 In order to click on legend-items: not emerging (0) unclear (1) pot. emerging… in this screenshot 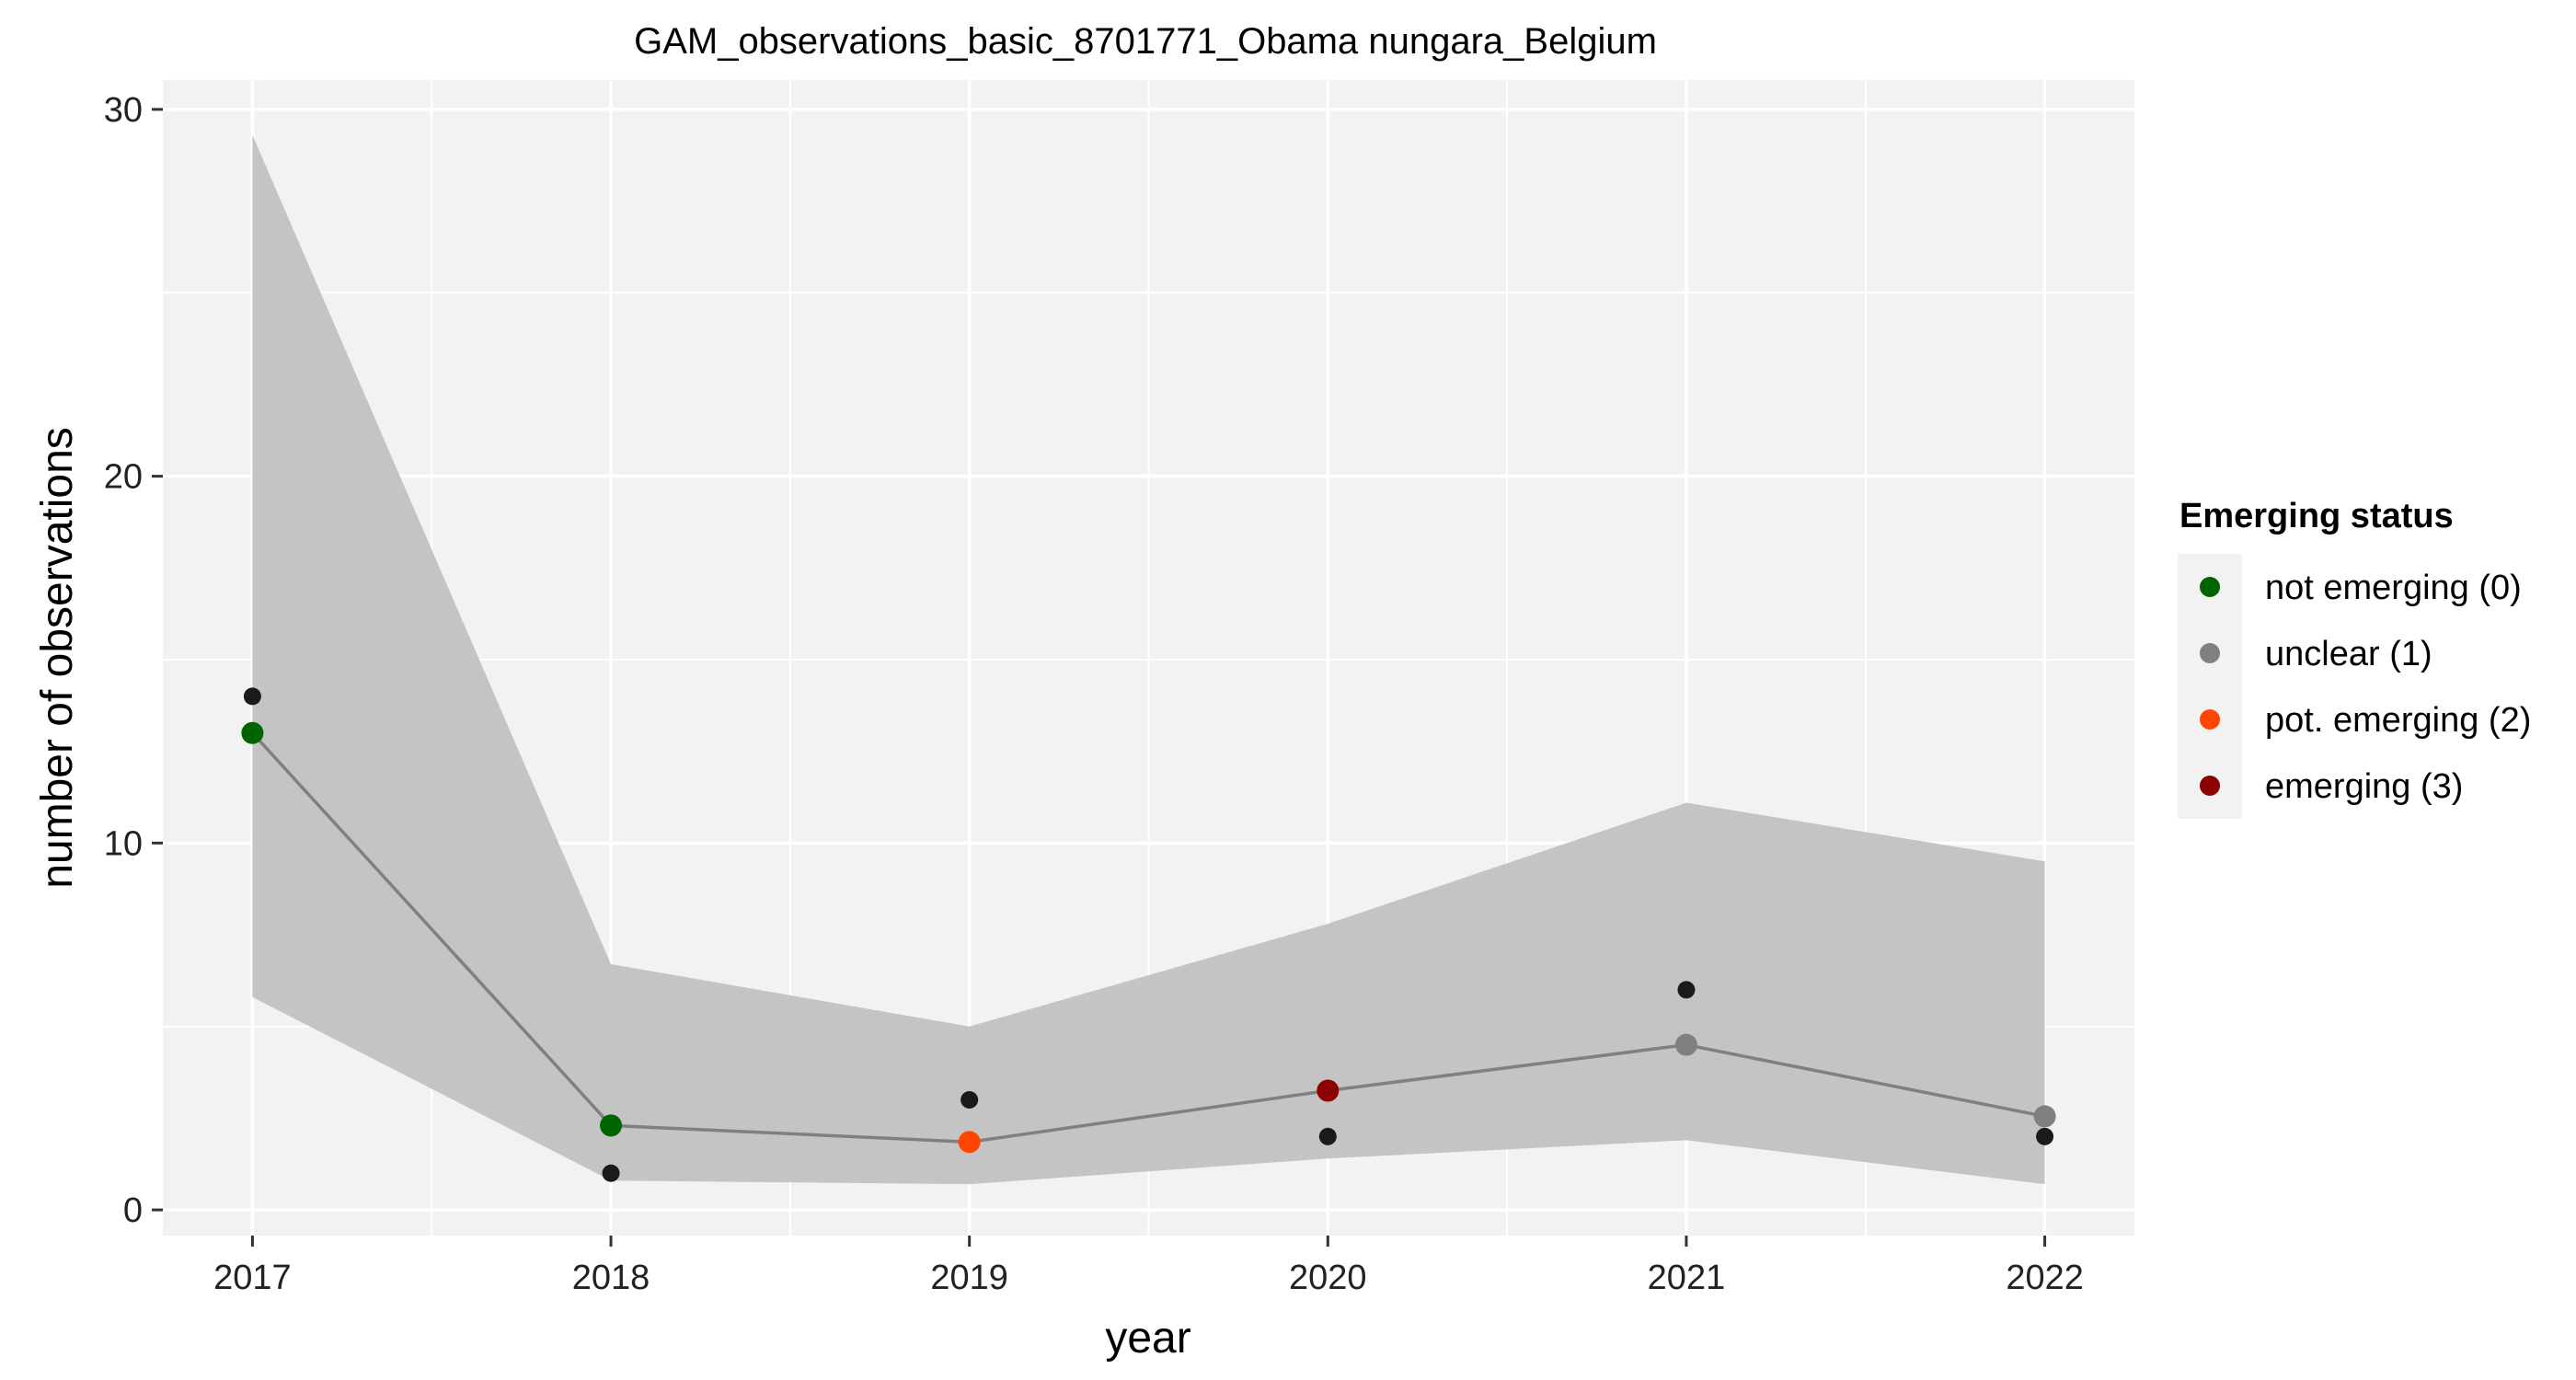, I will do `click(2354, 686)`.